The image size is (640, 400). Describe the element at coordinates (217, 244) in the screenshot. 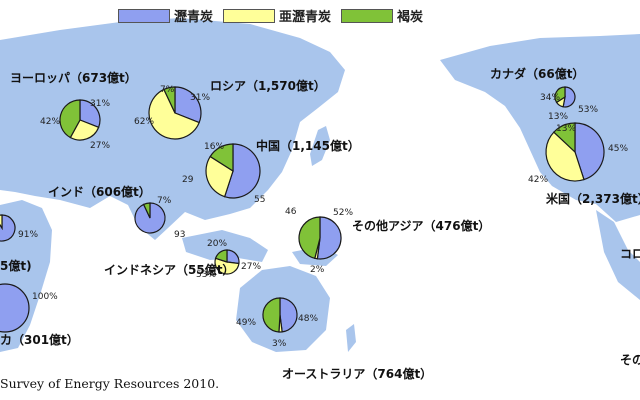

I see `pct-indonesia-lignite: 20%` at that location.